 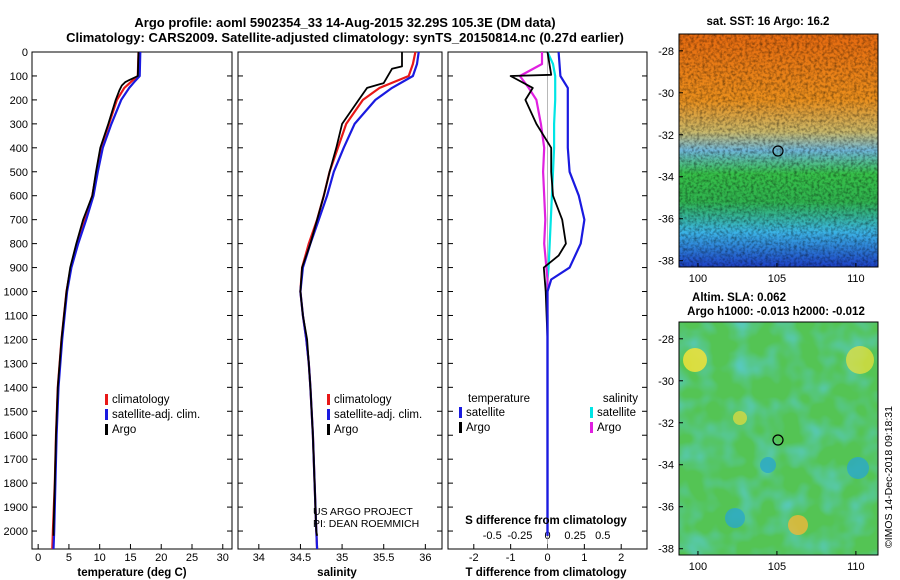 I want to click on difference-xtick-label: 0, so click(x=547, y=558).